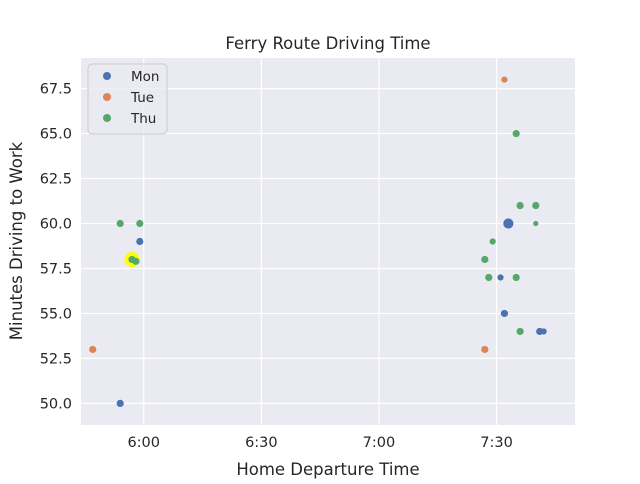 This screenshot has height=484, width=640. I want to click on x-tick-label: 6:00, so click(143, 443).